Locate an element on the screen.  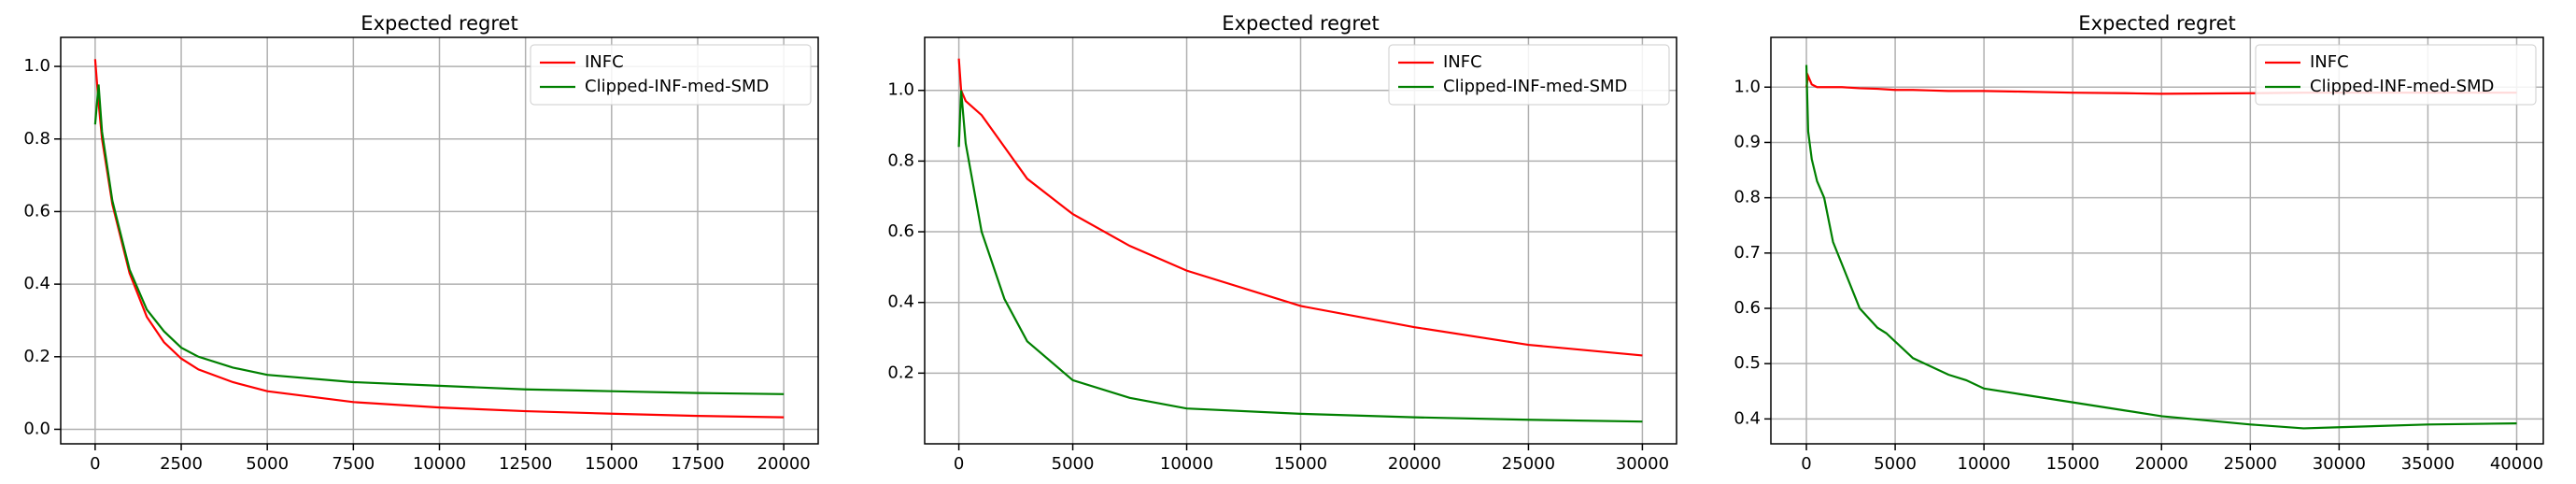
y-tick-label: 0.0 is located at coordinates (36, 429).